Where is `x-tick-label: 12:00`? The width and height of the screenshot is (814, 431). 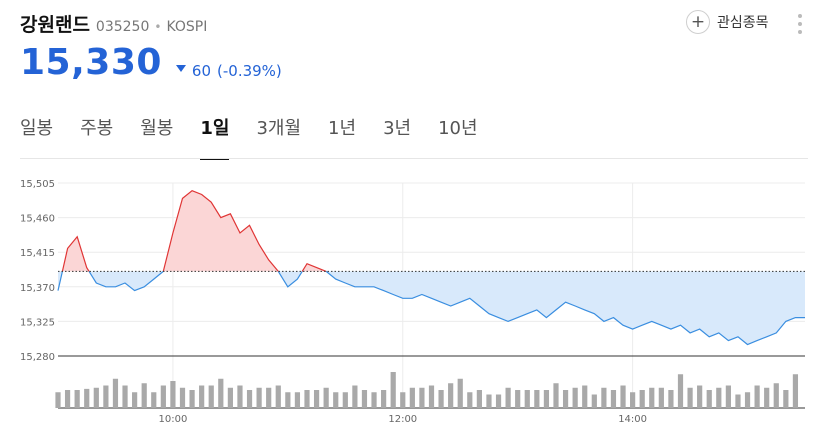
x-tick-label: 12:00 is located at coordinates (402, 419).